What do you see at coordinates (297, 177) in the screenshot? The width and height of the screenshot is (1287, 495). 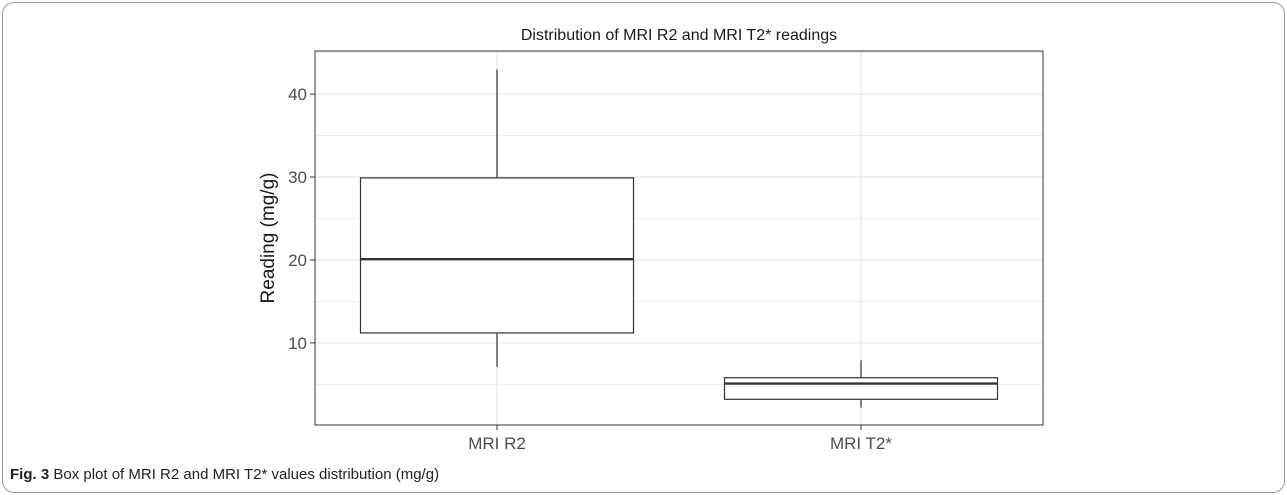 I see `y-tick-label: 30` at bounding box center [297, 177].